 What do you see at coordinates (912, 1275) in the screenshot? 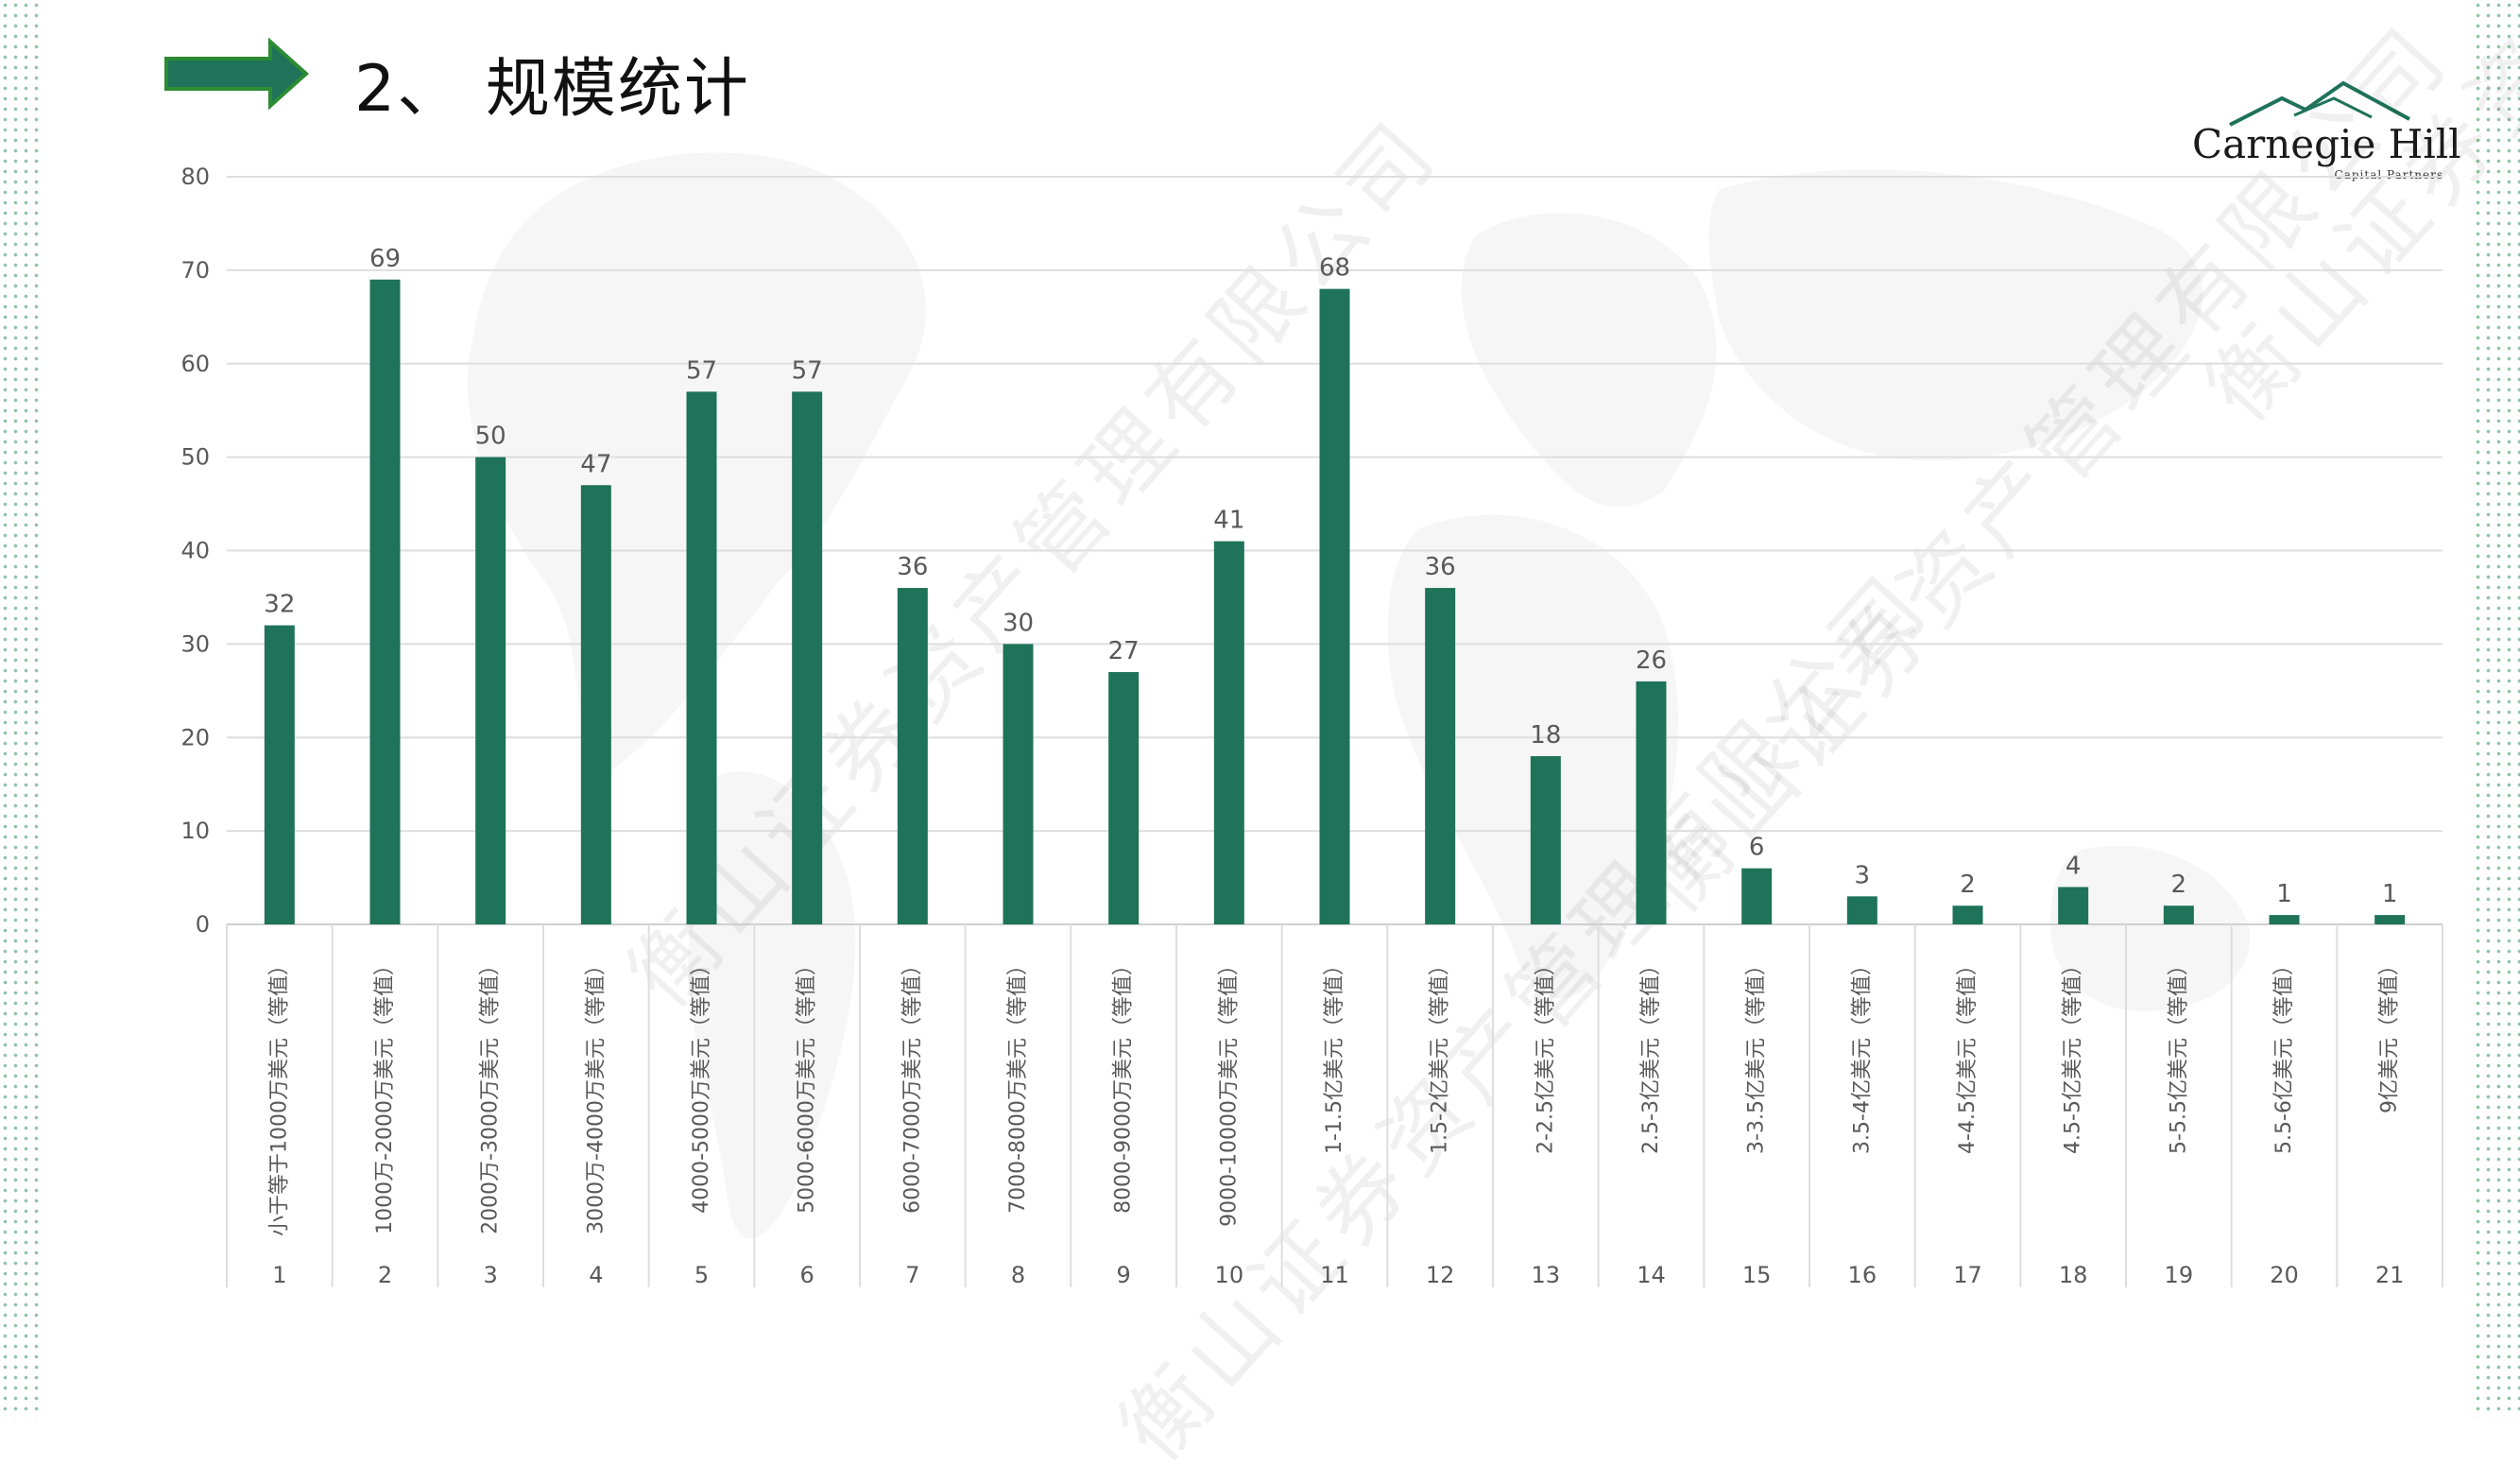
I see `x-index-label: 7` at bounding box center [912, 1275].